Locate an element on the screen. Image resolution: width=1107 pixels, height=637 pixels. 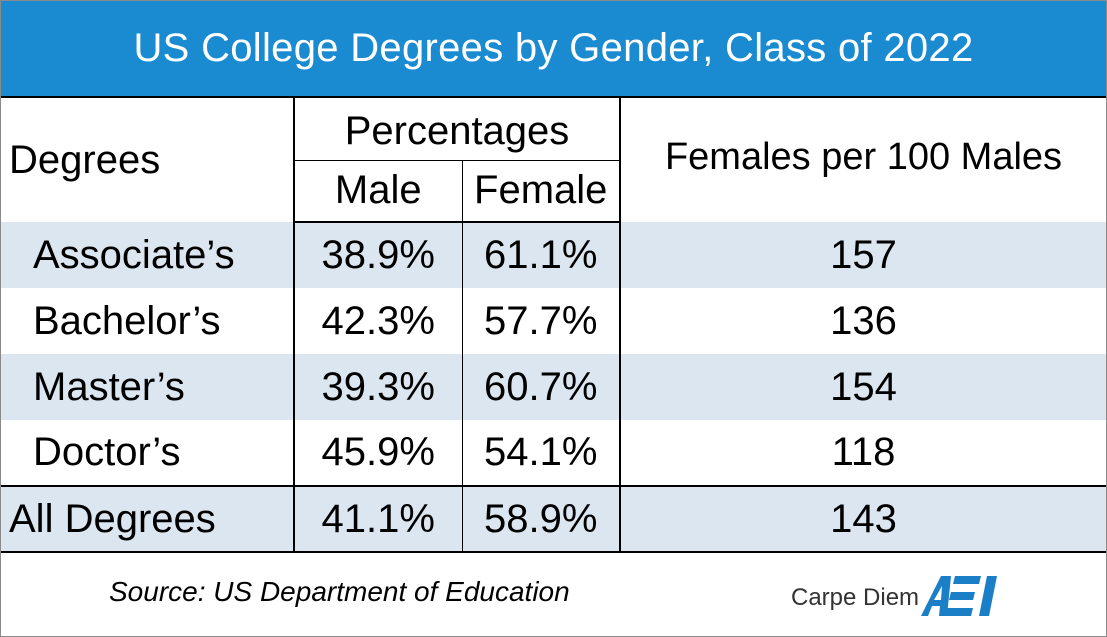
total-ratio-value: 143 is located at coordinates (863, 519).